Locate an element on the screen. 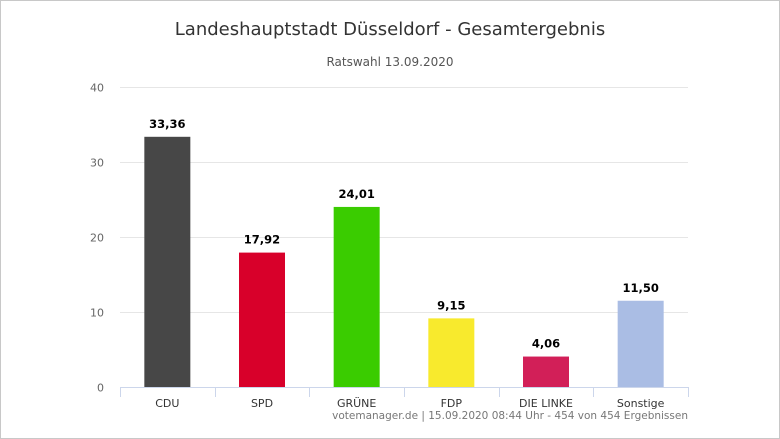 This screenshot has width=780, height=439. y-tick-label: 20 is located at coordinates (97, 238).